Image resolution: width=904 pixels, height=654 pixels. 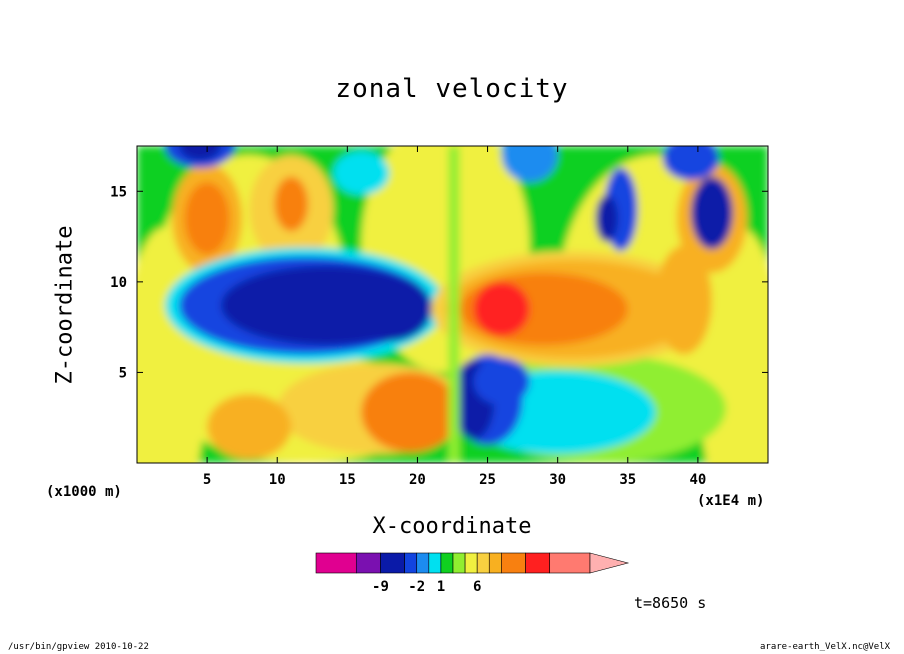 I want to click on y-axis-title: Z-coordinate, so click(x=65, y=305).